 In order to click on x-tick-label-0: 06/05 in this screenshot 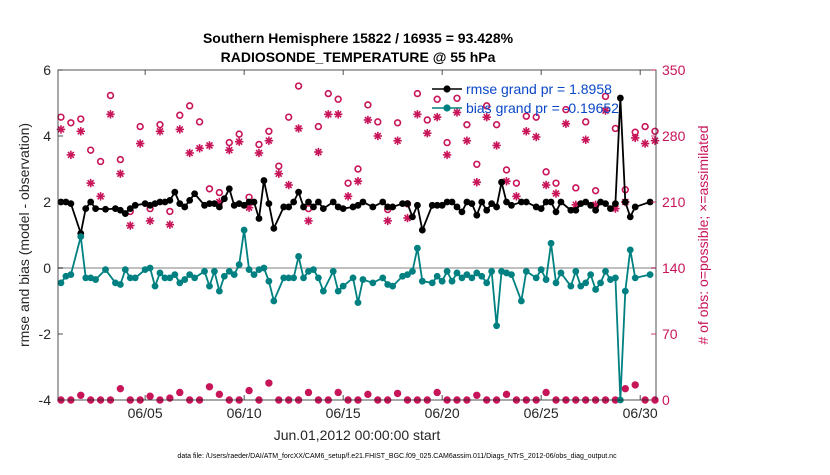, I will do `click(145, 413)`.